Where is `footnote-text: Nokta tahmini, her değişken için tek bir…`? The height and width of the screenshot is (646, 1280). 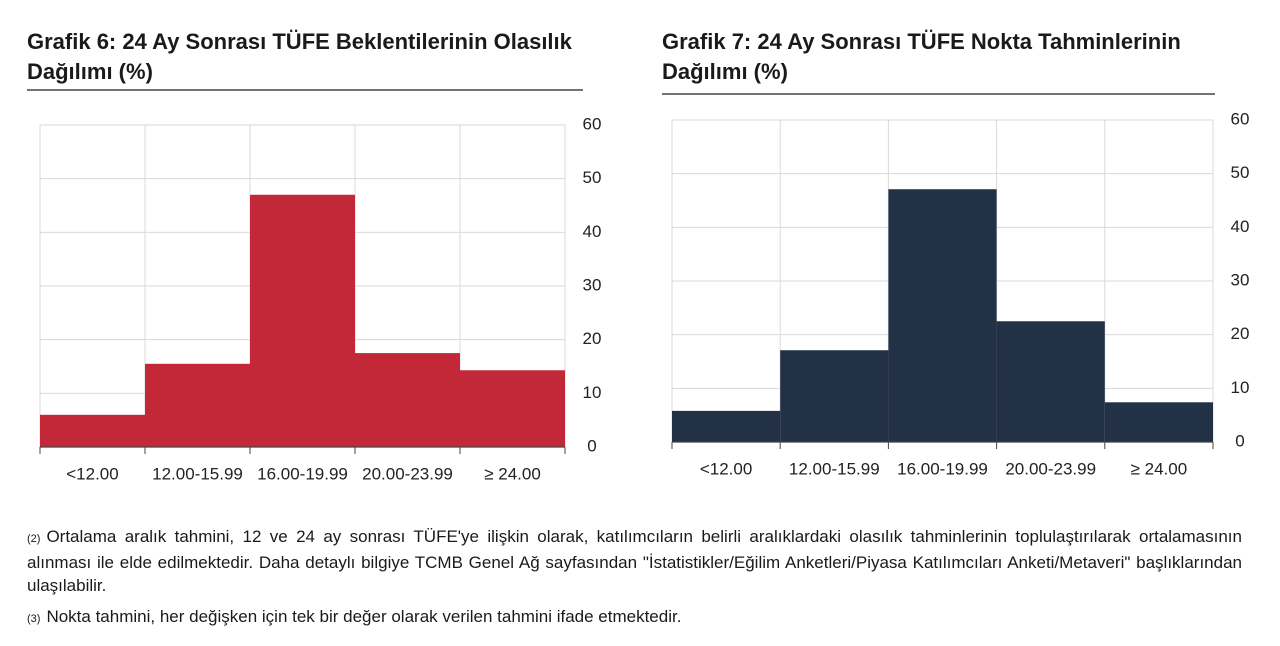 footnote-text: Nokta tahmini, her değişken için tek bir… is located at coordinates (364, 616).